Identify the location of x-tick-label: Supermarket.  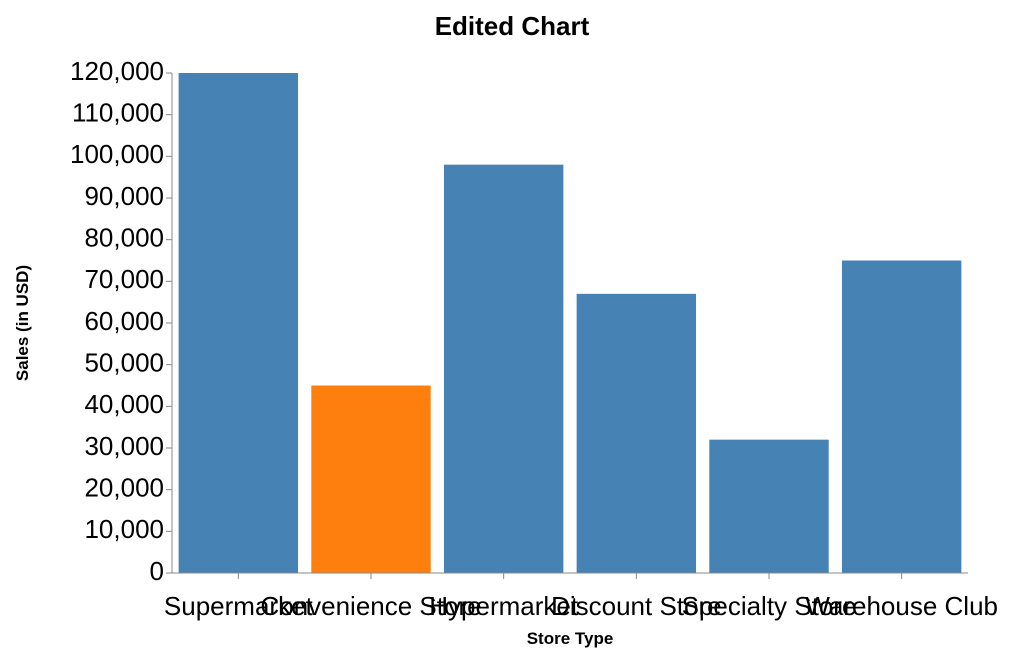
(239, 606).